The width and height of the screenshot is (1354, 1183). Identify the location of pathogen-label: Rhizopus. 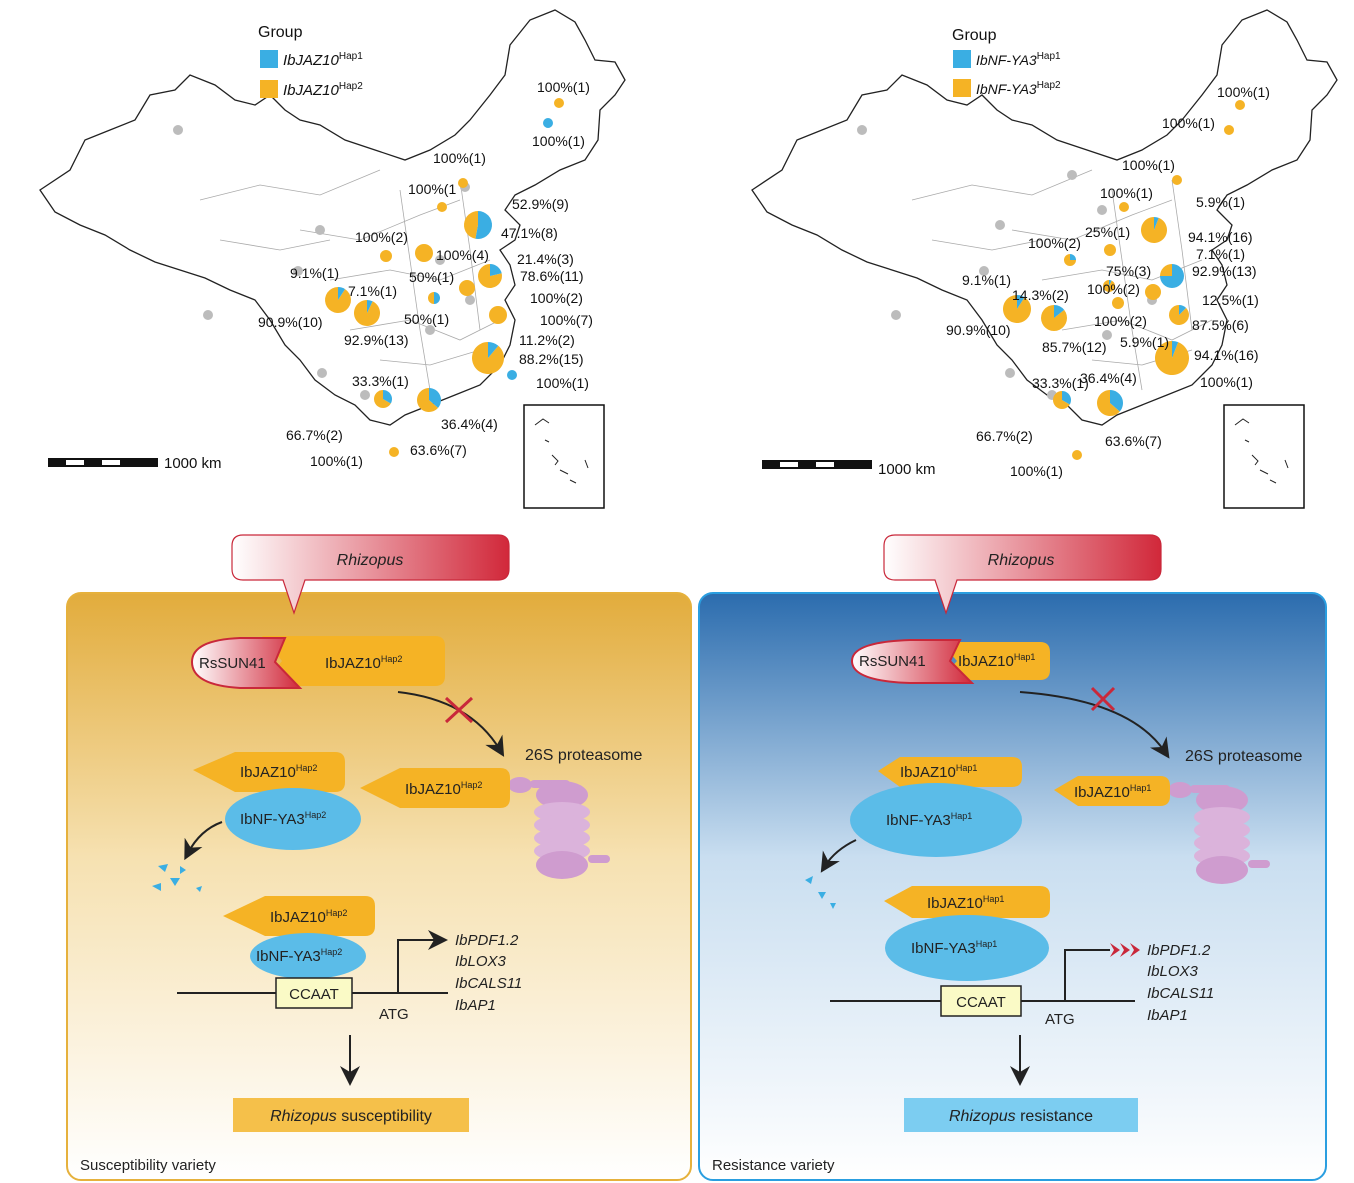
(1021, 560).